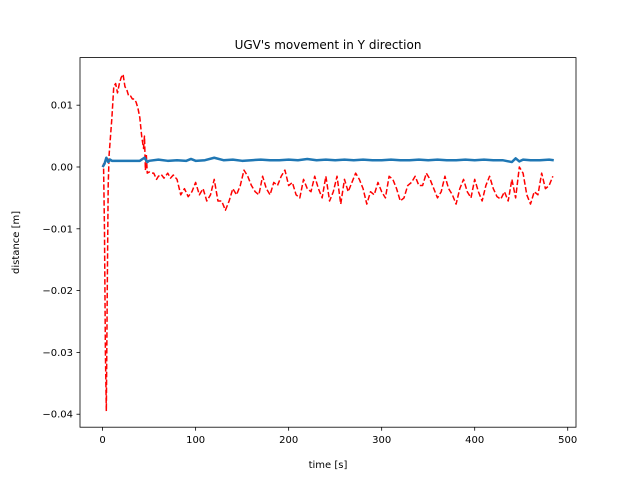  Describe the element at coordinates (474, 440) in the screenshot. I see `x-tick-label: 400` at that location.